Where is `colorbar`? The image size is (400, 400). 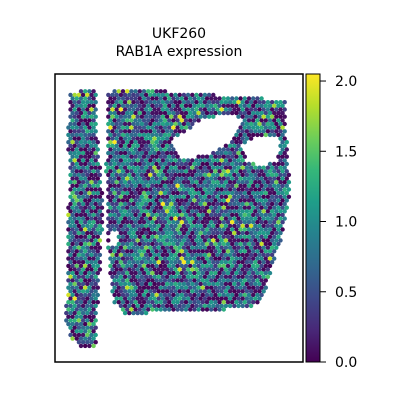 colorbar is located at coordinates (313, 218).